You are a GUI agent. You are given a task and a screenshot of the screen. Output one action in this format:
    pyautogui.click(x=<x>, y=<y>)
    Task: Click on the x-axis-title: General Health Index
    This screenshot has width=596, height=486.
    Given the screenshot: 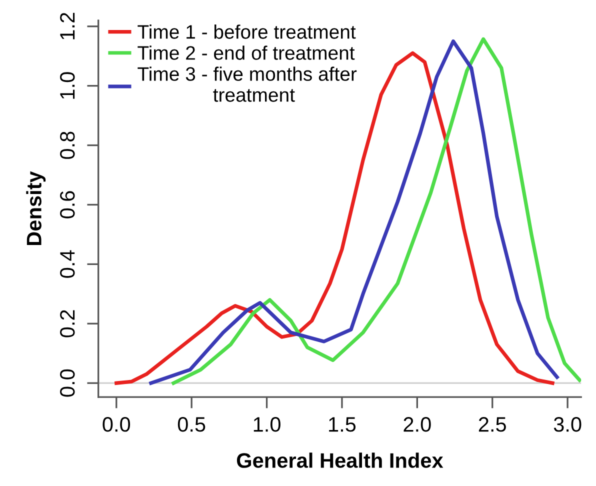 What is the action you would take?
    pyautogui.click(x=340, y=460)
    